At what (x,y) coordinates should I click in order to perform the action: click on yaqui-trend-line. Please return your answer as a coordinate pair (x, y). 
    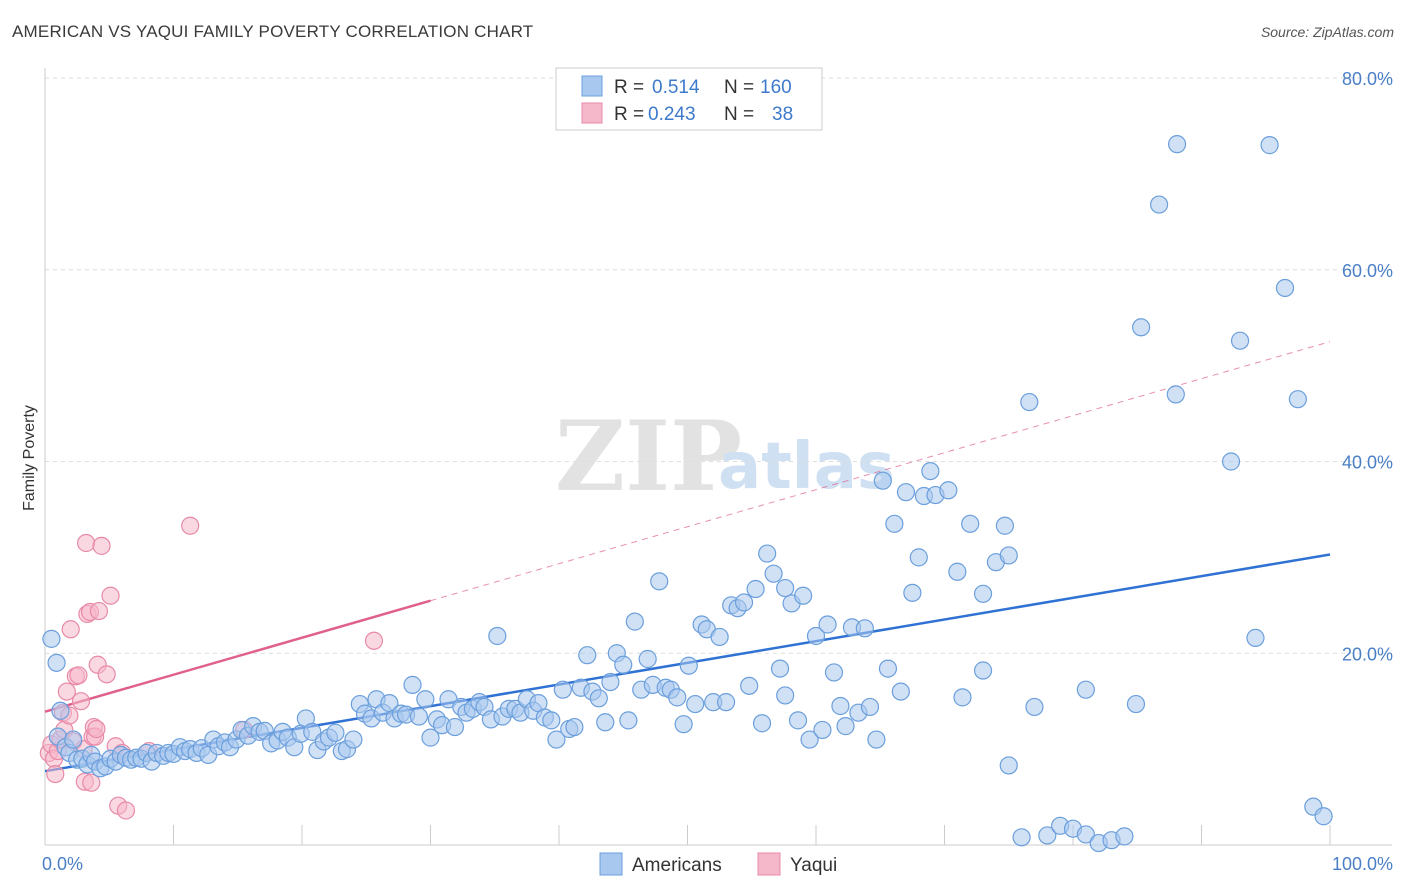
    Looking at the image, I should click on (237, 656).